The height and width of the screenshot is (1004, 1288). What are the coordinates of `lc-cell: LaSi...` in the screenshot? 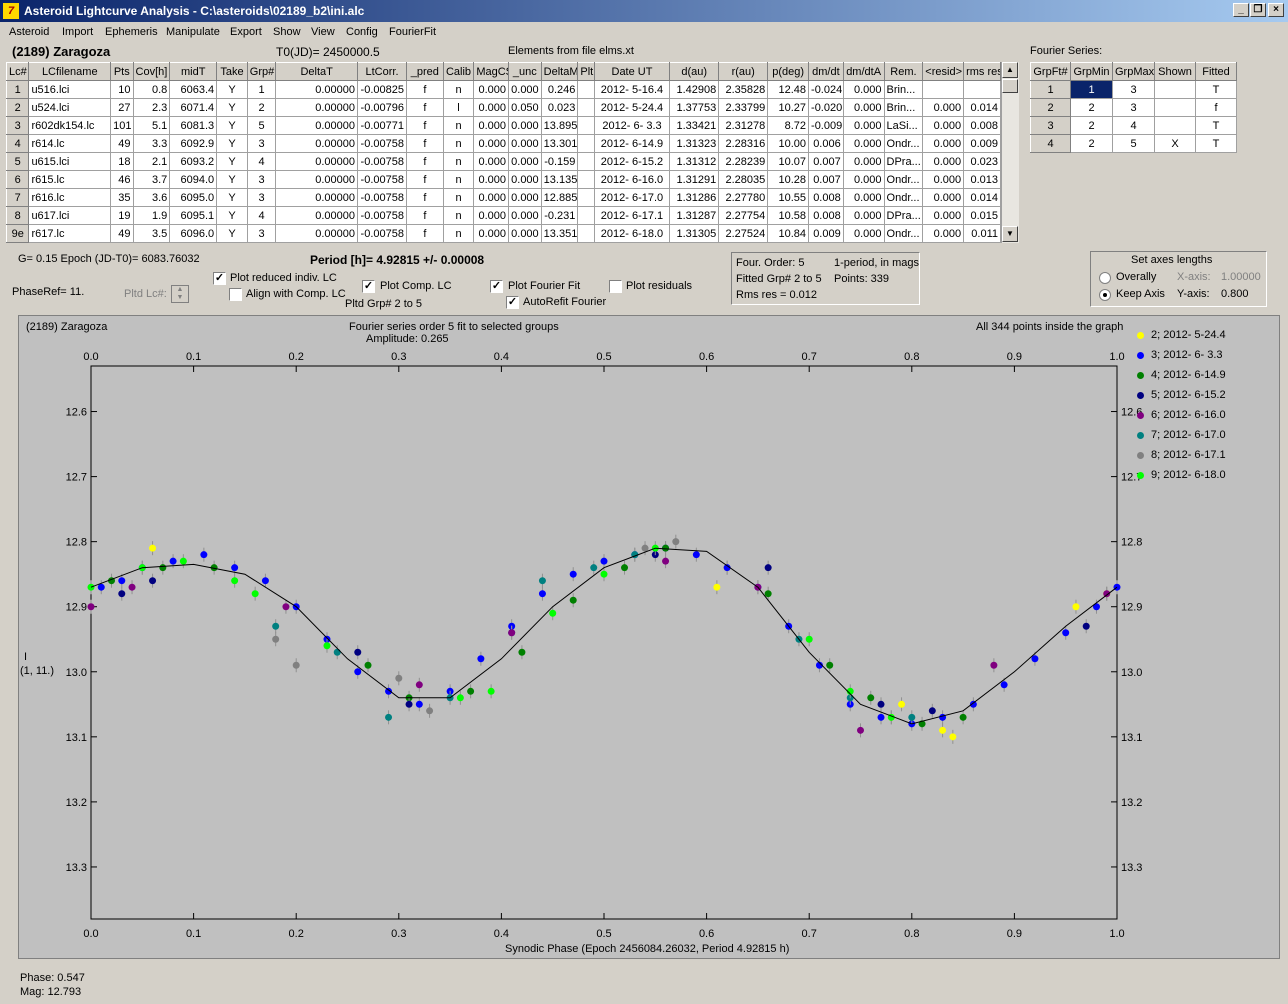 It's located at (903, 125).